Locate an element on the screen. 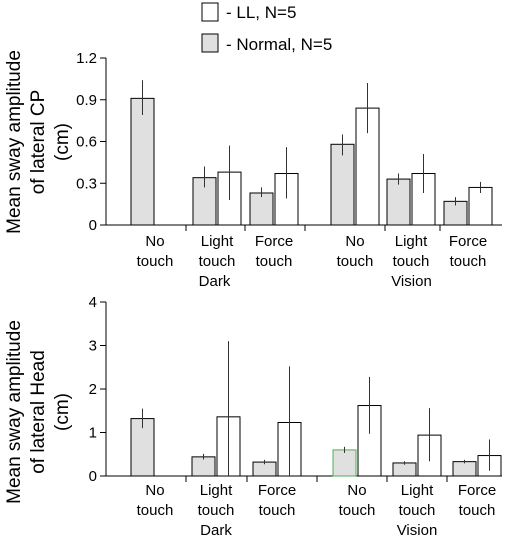  y-axis-title-line-2: of lateral CP is located at coordinates (38, 142).